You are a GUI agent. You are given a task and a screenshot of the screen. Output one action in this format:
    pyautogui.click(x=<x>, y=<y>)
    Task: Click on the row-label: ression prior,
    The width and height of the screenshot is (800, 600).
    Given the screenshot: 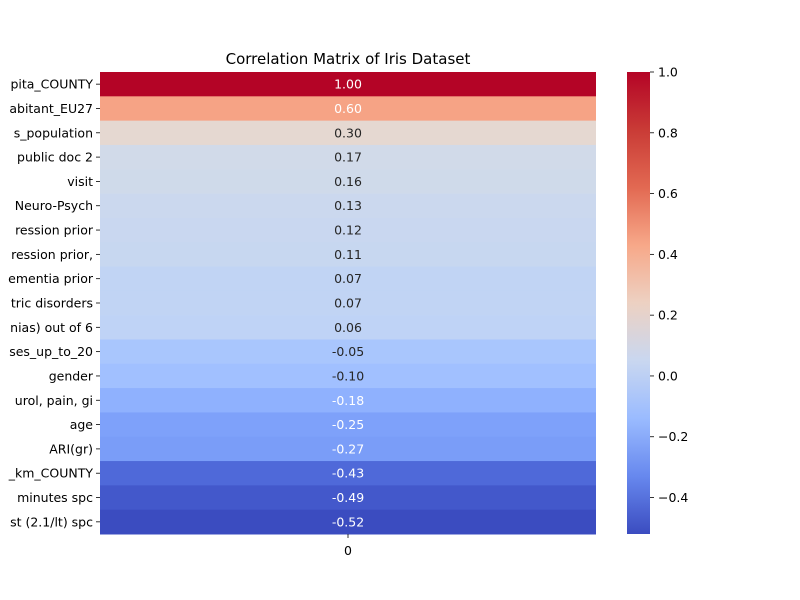 What is the action you would take?
    pyautogui.click(x=52, y=254)
    